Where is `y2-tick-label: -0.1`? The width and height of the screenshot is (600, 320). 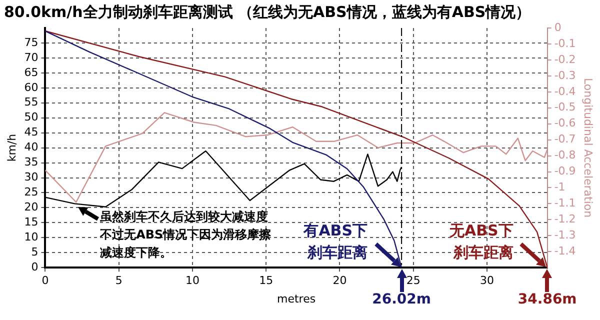 y2-tick-label: -0.1 is located at coordinates (565, 43).